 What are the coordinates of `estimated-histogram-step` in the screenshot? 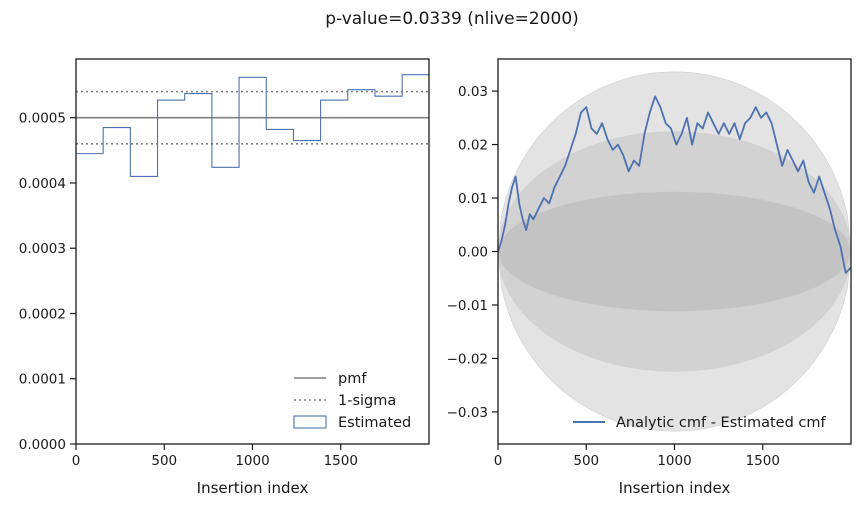 It's located at (252, 126).